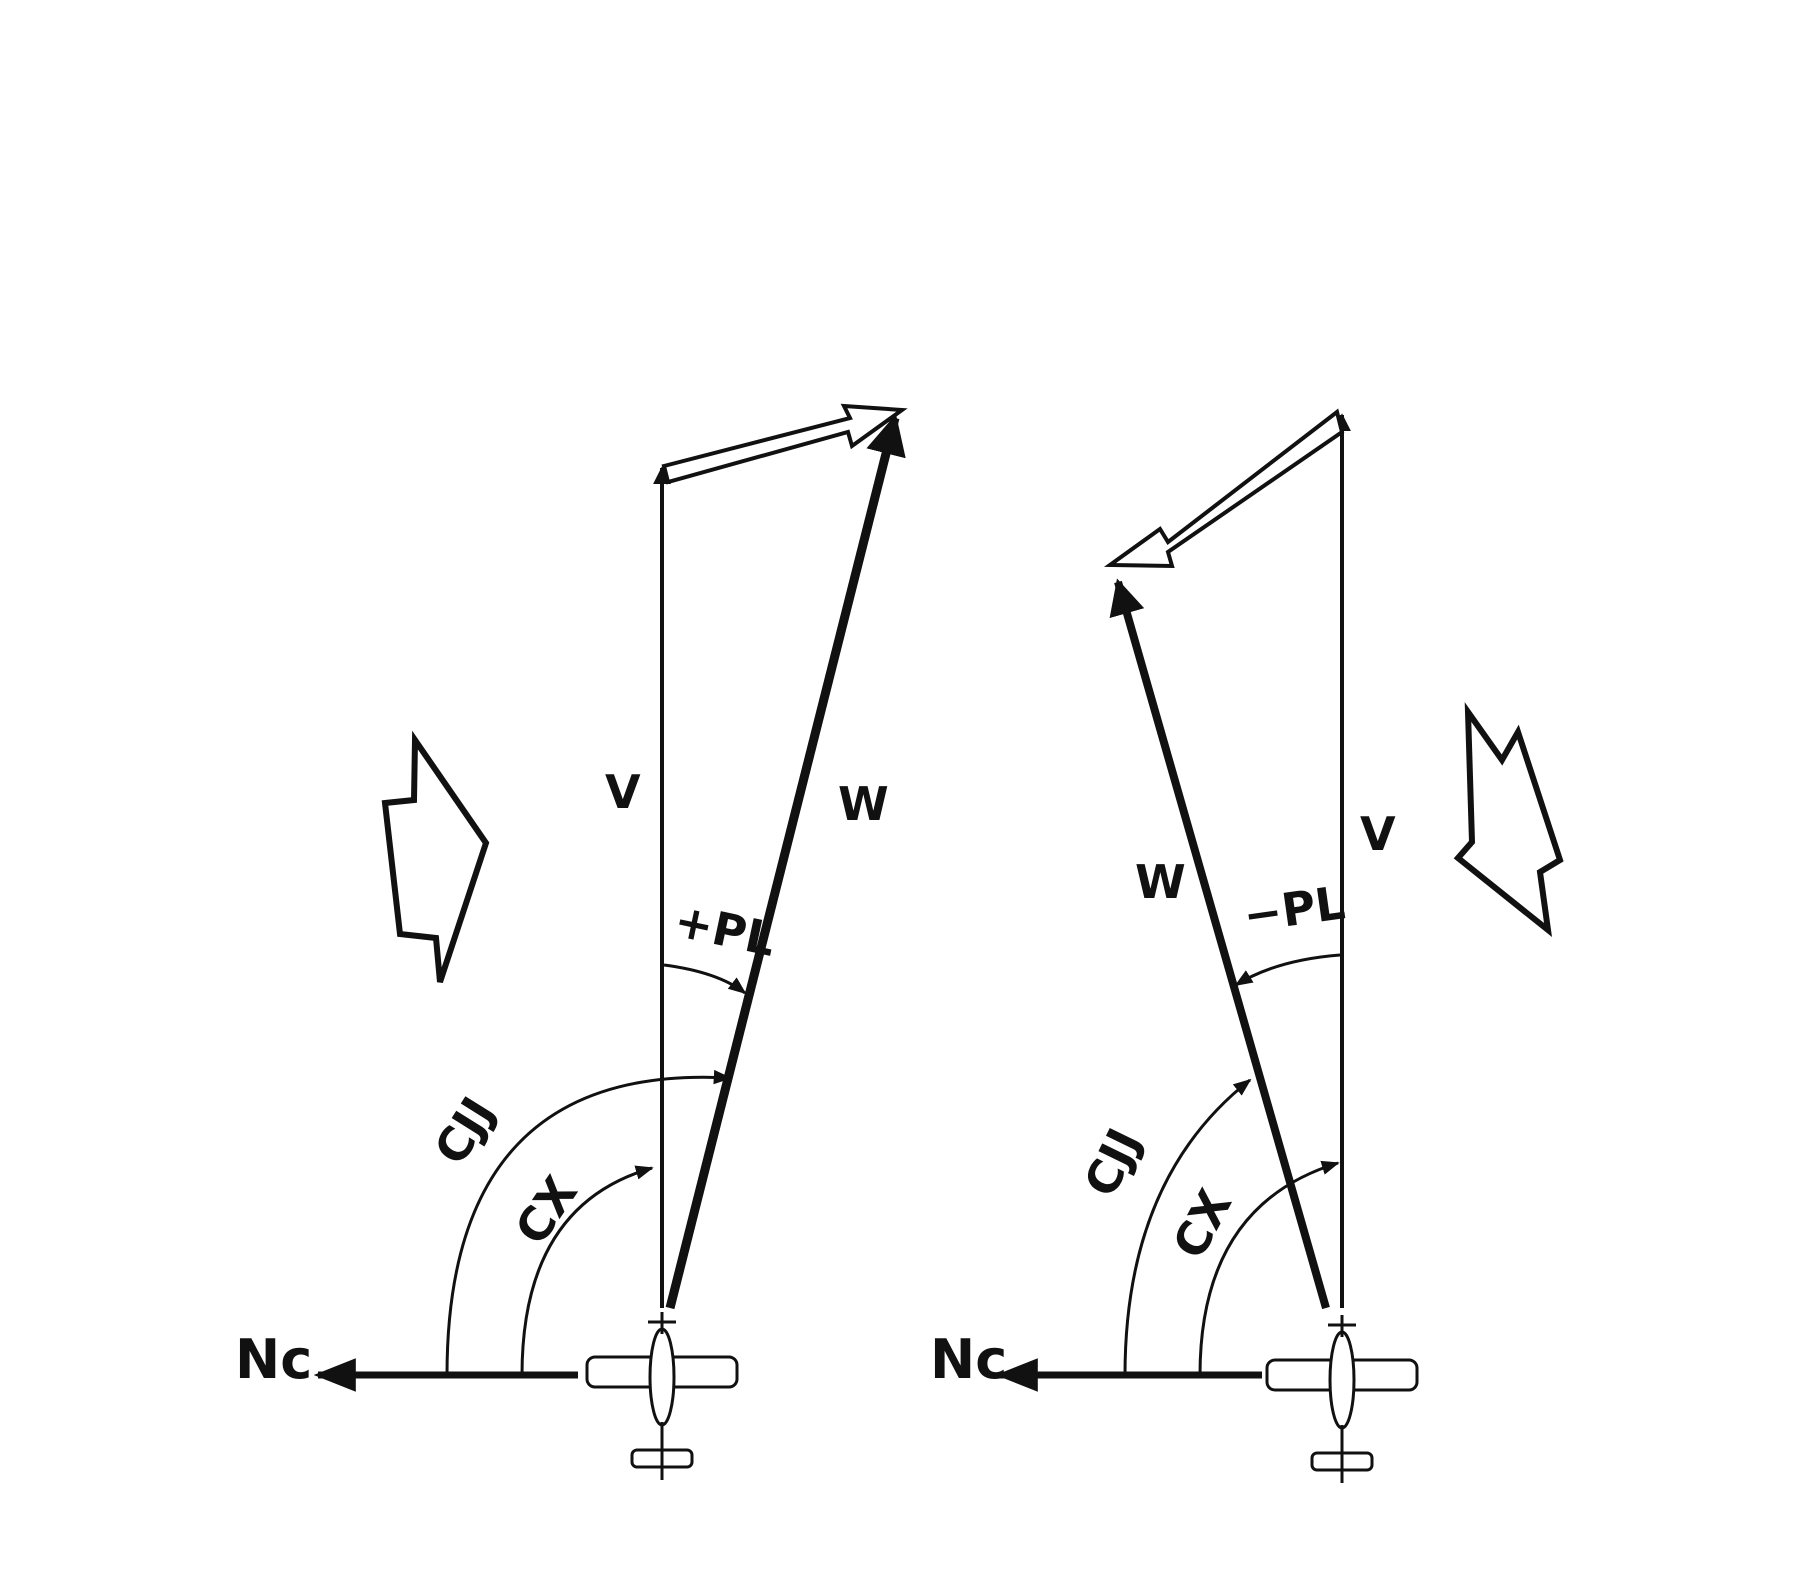  I want to click on left-label-cx: CX, so click(545, 1211).